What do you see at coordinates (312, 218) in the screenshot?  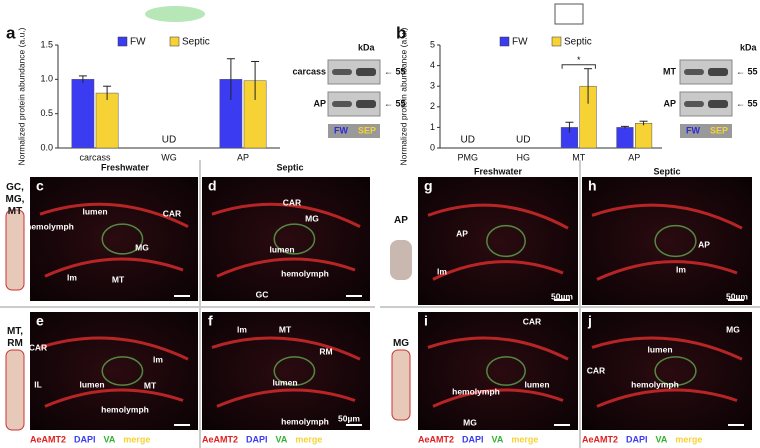 I see `micrograph-label: MG` at bounding box center [312, 218].